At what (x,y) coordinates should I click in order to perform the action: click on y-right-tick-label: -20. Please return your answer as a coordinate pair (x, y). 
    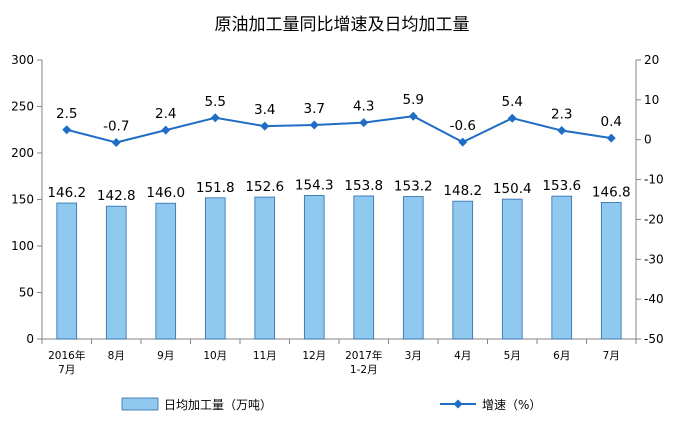
    Looking at the image, I should click on (654, 219).